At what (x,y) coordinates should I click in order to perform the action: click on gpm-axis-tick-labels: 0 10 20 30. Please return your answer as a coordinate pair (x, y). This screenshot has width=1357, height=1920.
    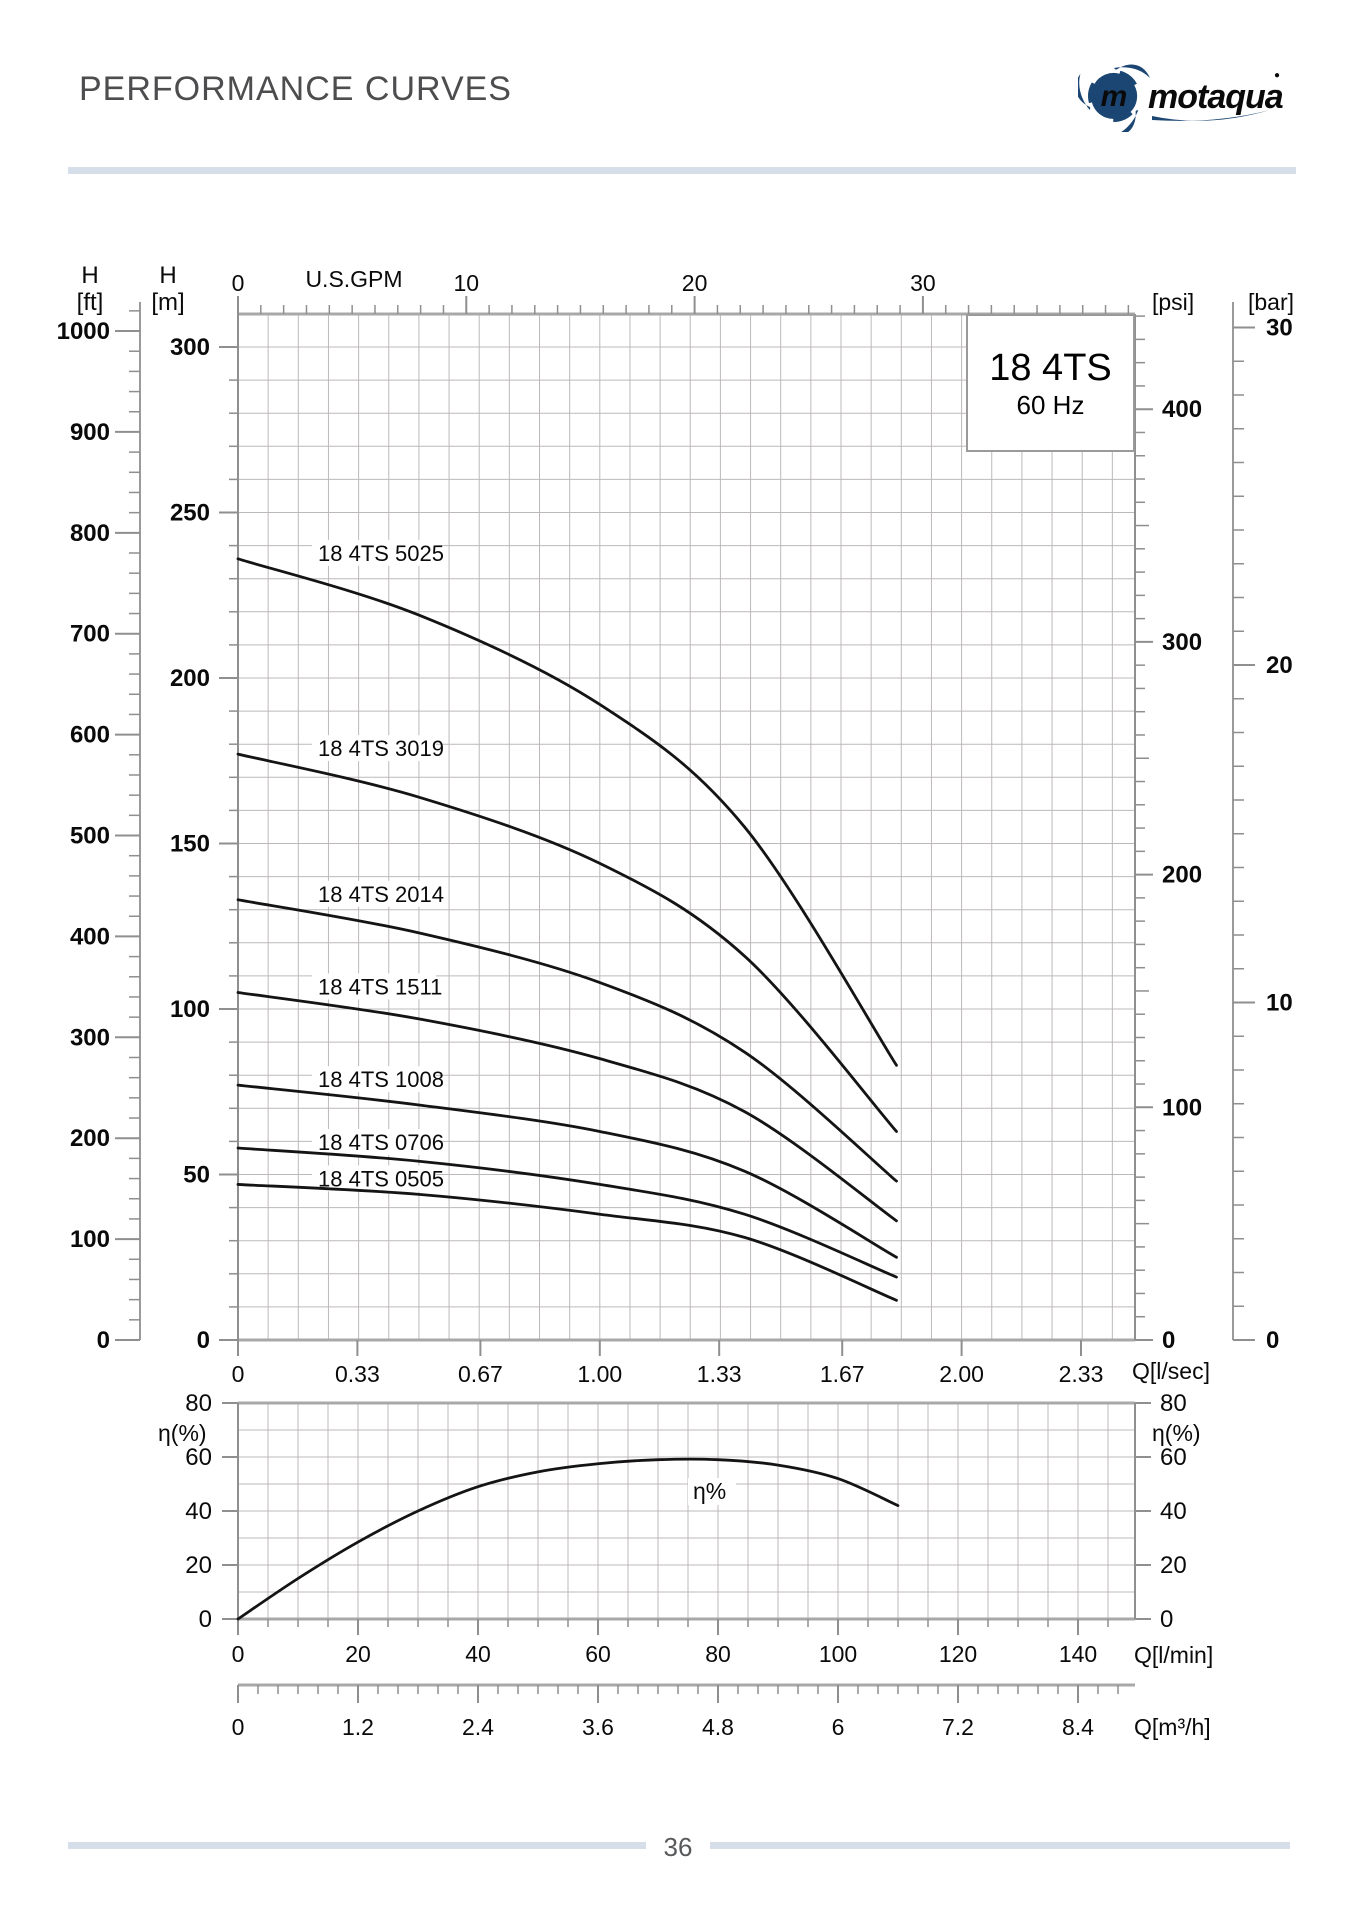
    Looking at the image, I should click on (584, 283).